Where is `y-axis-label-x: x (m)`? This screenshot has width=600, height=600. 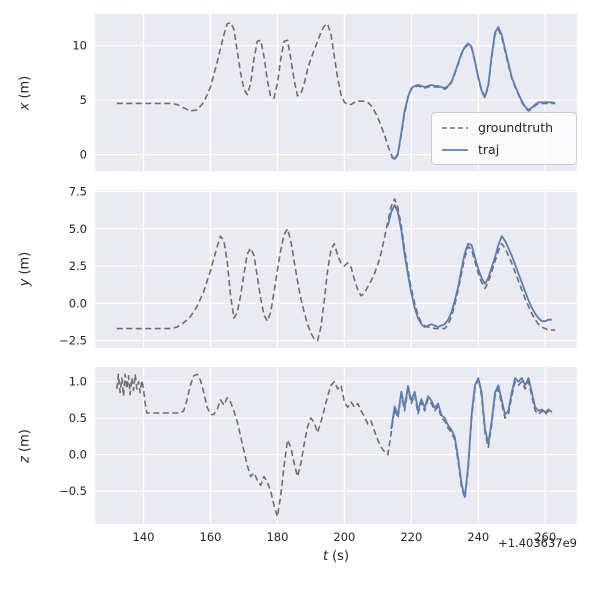
y-axis-label-x: x (m) is located at coordinates (25, 92).